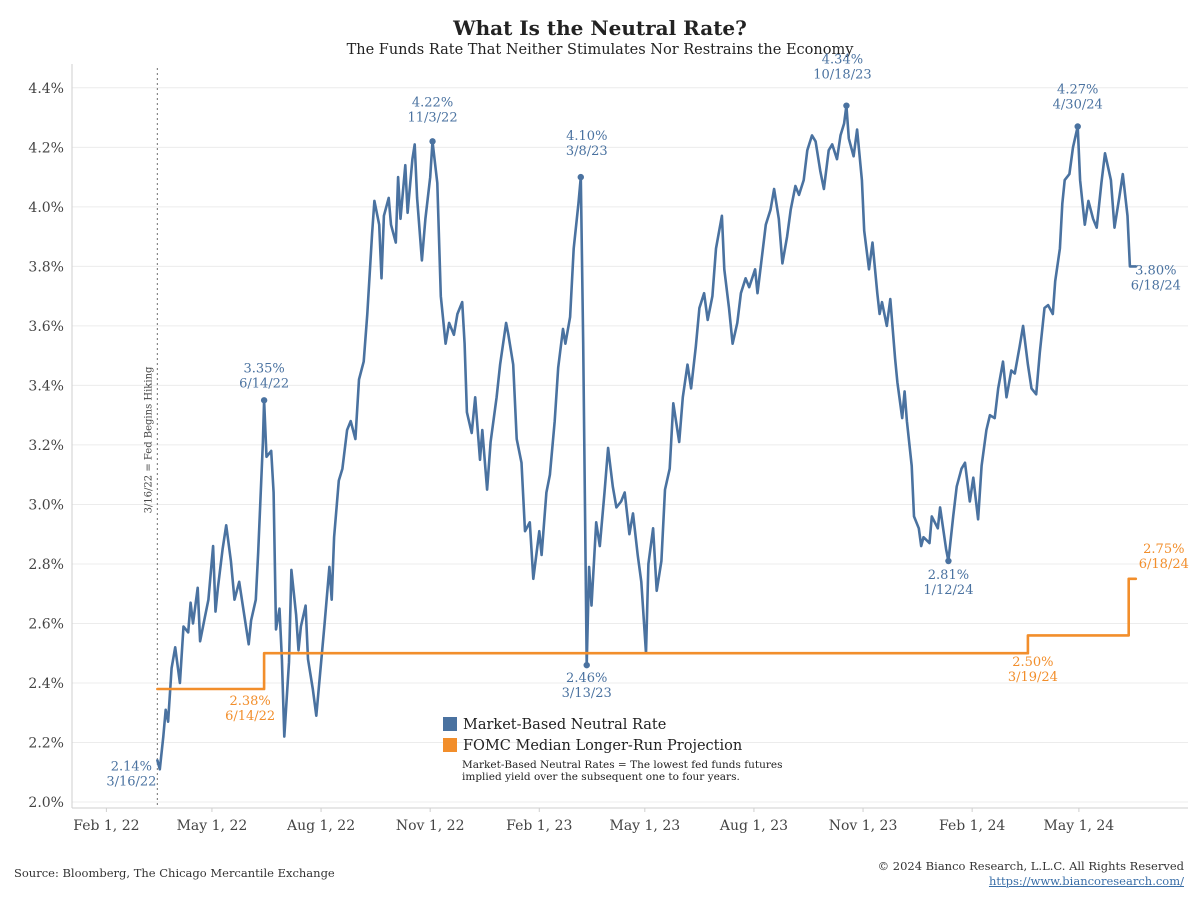  What do you see at coordinates (1155, 270) in the screenshot?
I see `annotation-value-label: 3.80%` at bounding box center [1155, 270].